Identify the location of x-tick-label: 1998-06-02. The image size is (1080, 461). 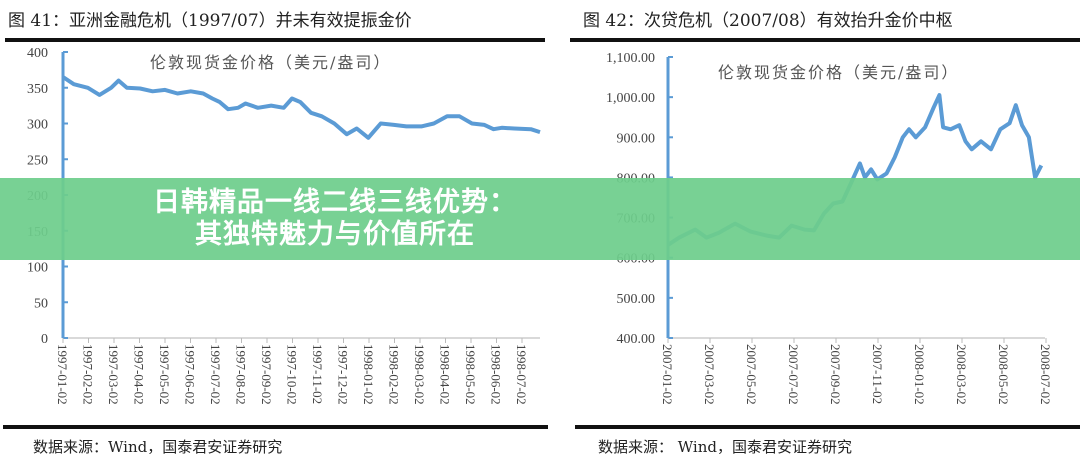
(496, 374).